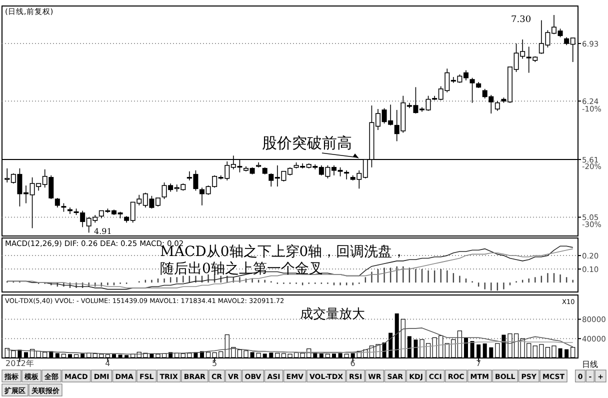 The image size is (608, 398). What do you see at coordinates (283, 252) in the screenshot?
I see `annotation: MACD从0轴之下上穿0轴，回调洗盘，` at bounding box center [283, 252].